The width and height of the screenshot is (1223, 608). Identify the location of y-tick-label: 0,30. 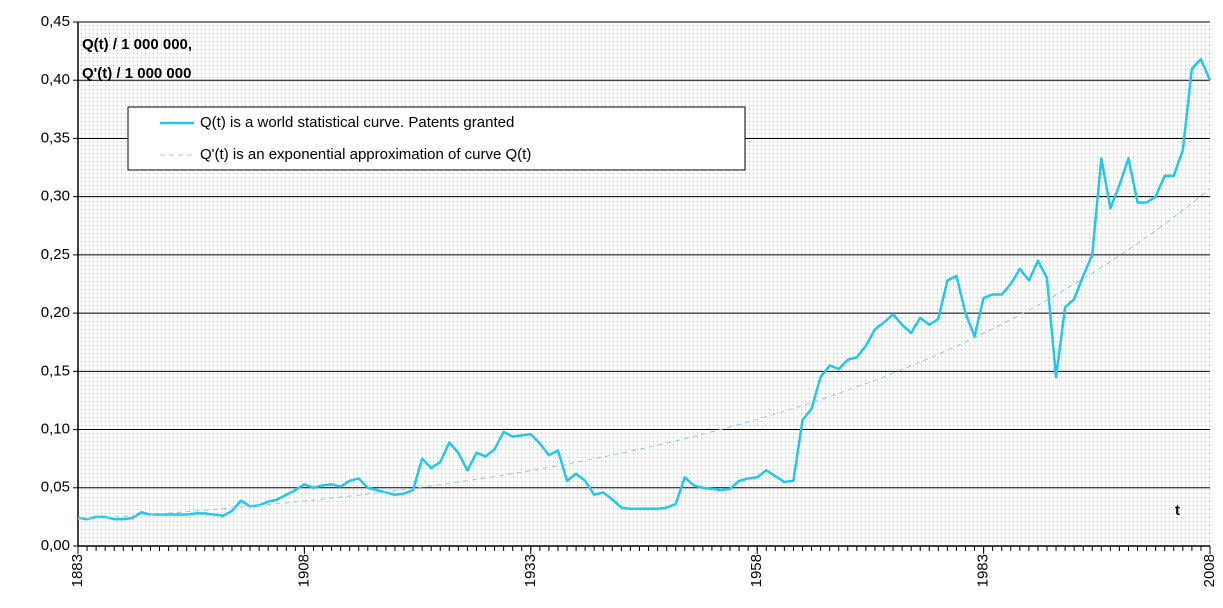
(55, 196).